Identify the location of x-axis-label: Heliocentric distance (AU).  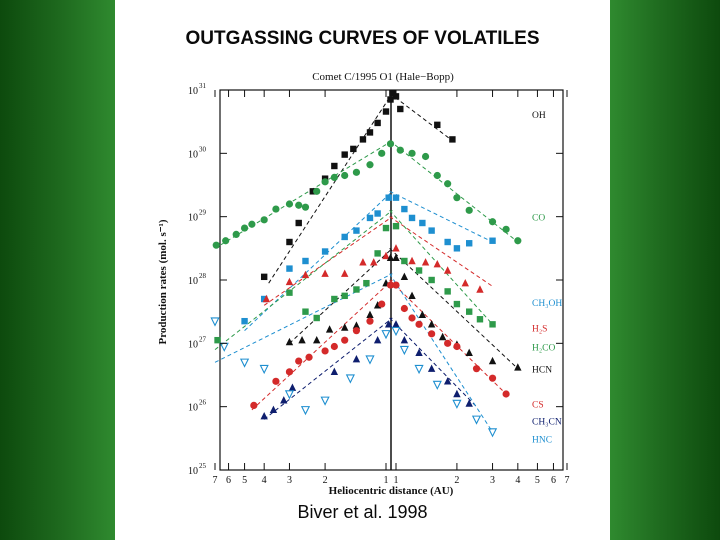
(391, 491).